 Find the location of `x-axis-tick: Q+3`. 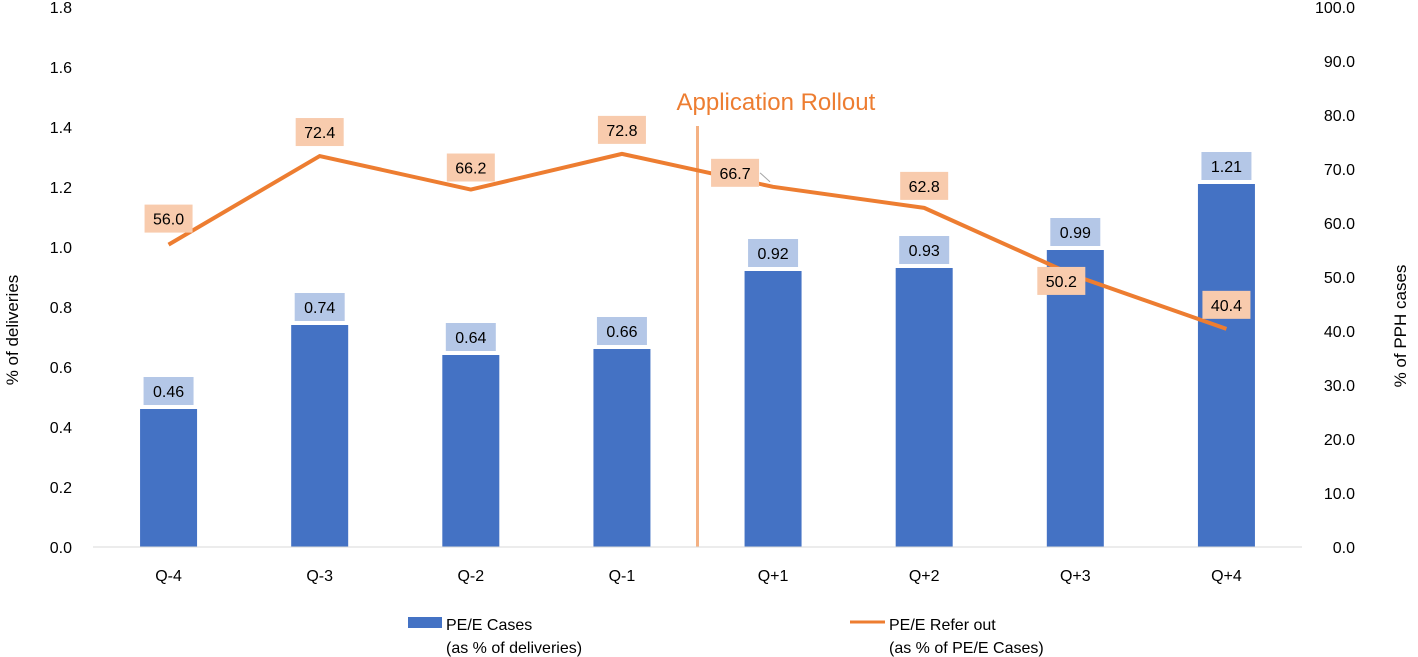

x-axis-tick: Q+3 is located at coordinates (1075, 576).